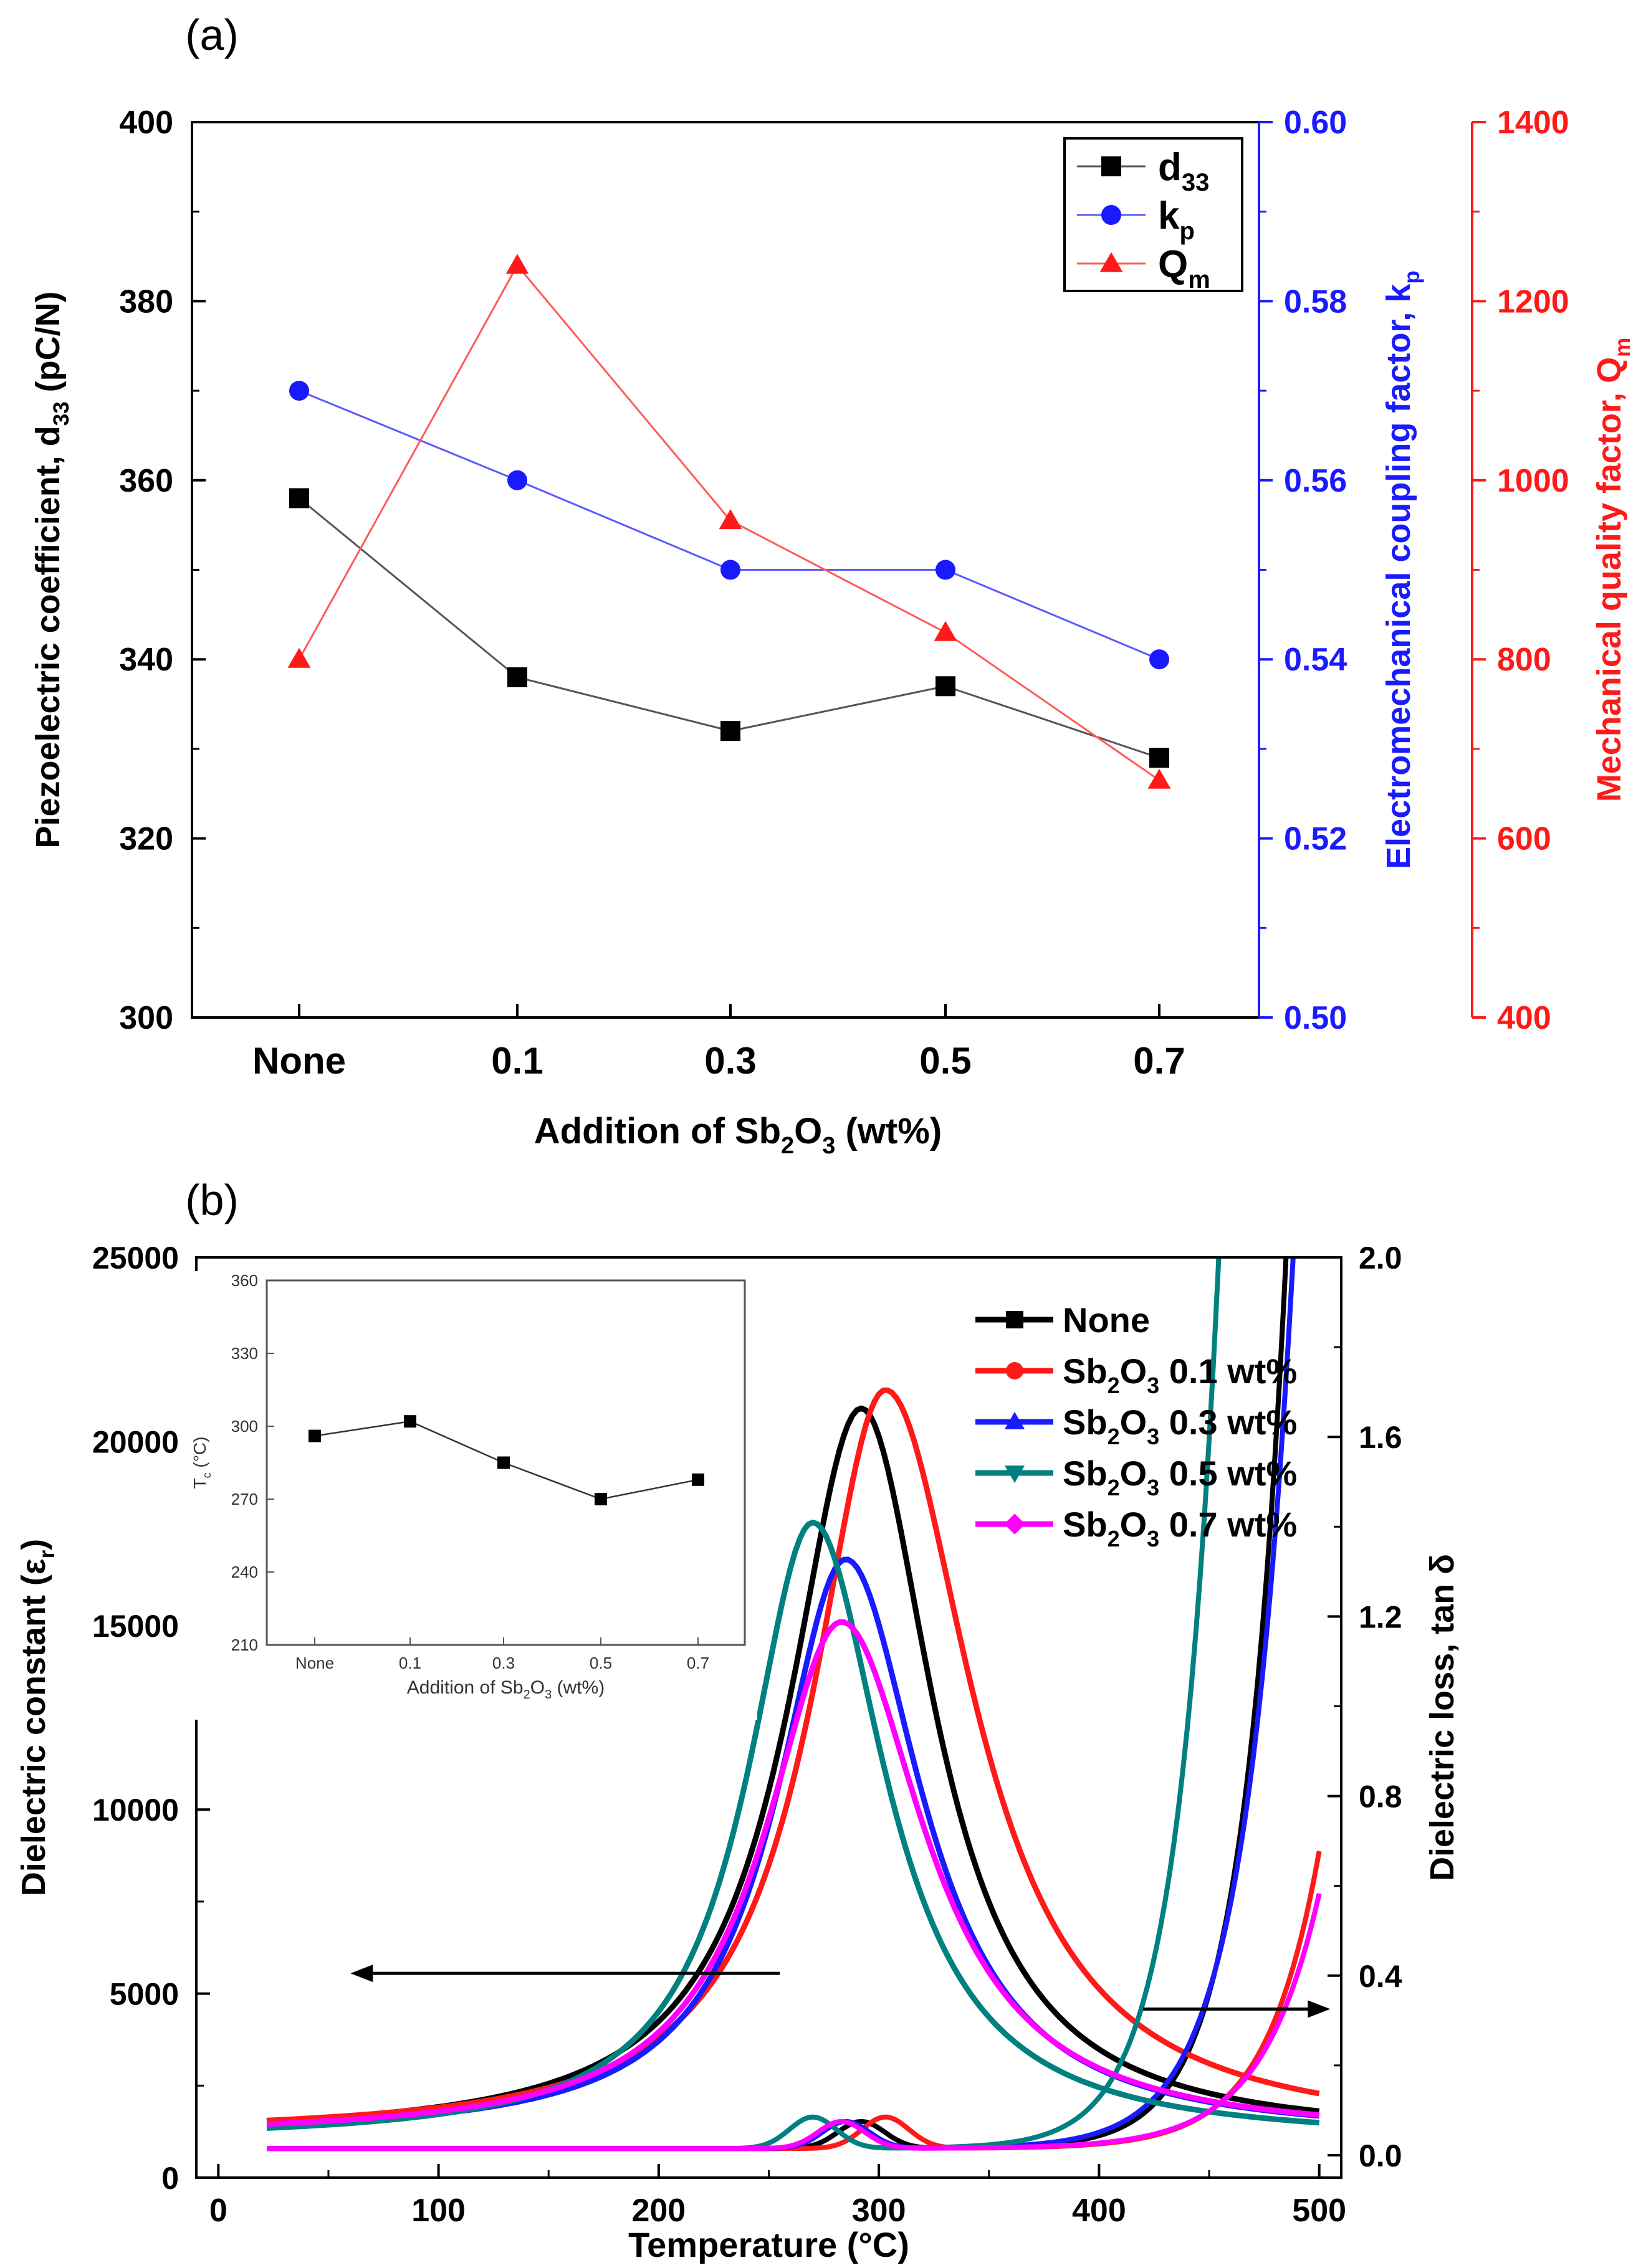 The width and height of the screenshot is (1651, 2268). What do you see at coordinates (144, 1994) in the screenshot?
I see `eps-tick-label: 5000` at bounding box center [144, 1994].